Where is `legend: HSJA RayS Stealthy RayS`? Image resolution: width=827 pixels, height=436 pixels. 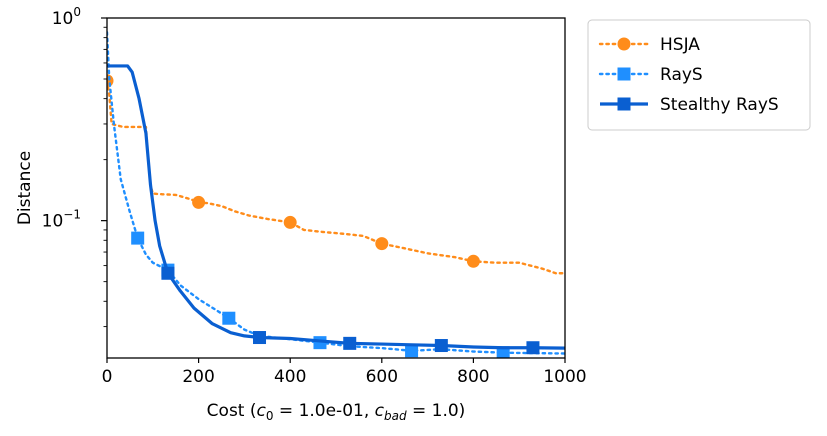 legend: HSJA RayS Stealthy RayS is located at coordinates (699, 75).